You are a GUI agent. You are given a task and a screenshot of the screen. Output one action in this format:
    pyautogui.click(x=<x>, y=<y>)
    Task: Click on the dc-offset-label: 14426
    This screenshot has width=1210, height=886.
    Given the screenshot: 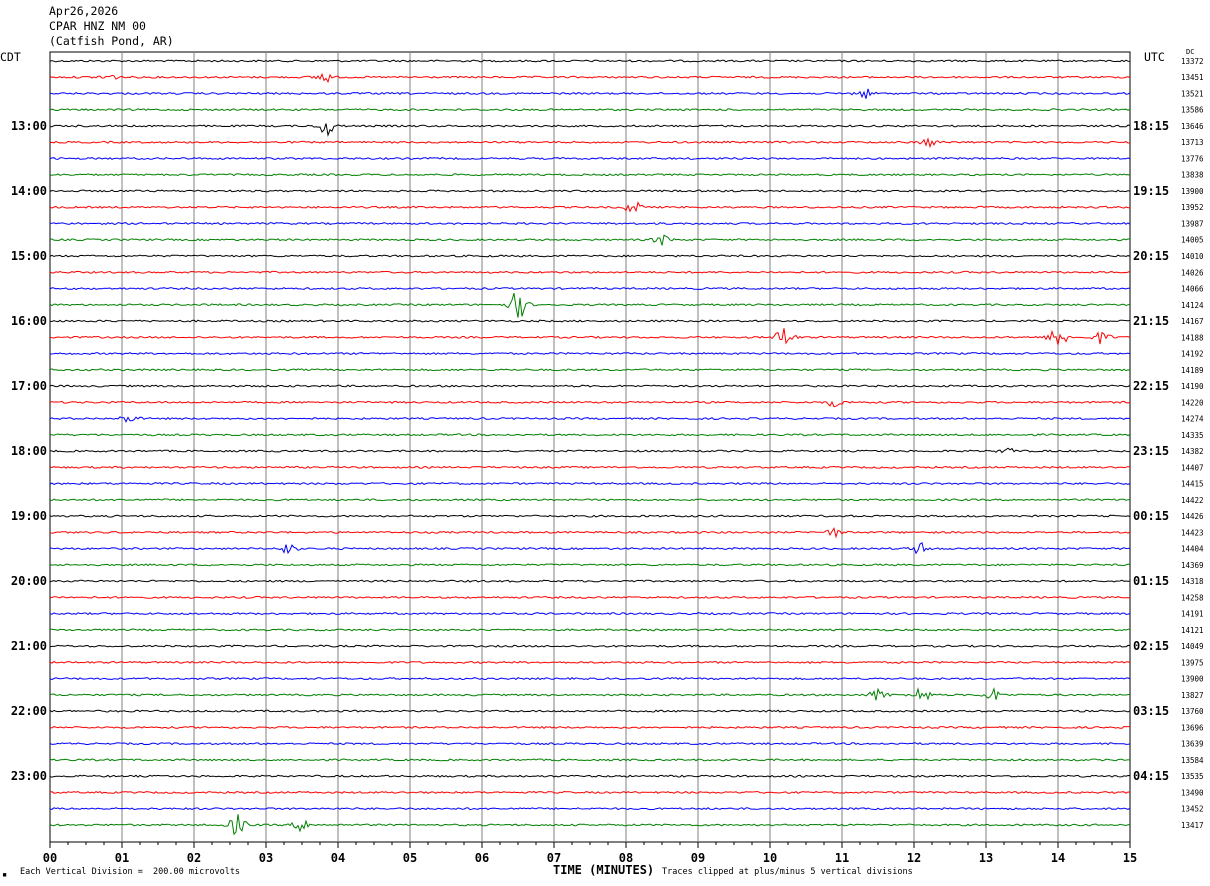 What is the action you would take?
    pyautogui.click(x=1192, y=516)
    